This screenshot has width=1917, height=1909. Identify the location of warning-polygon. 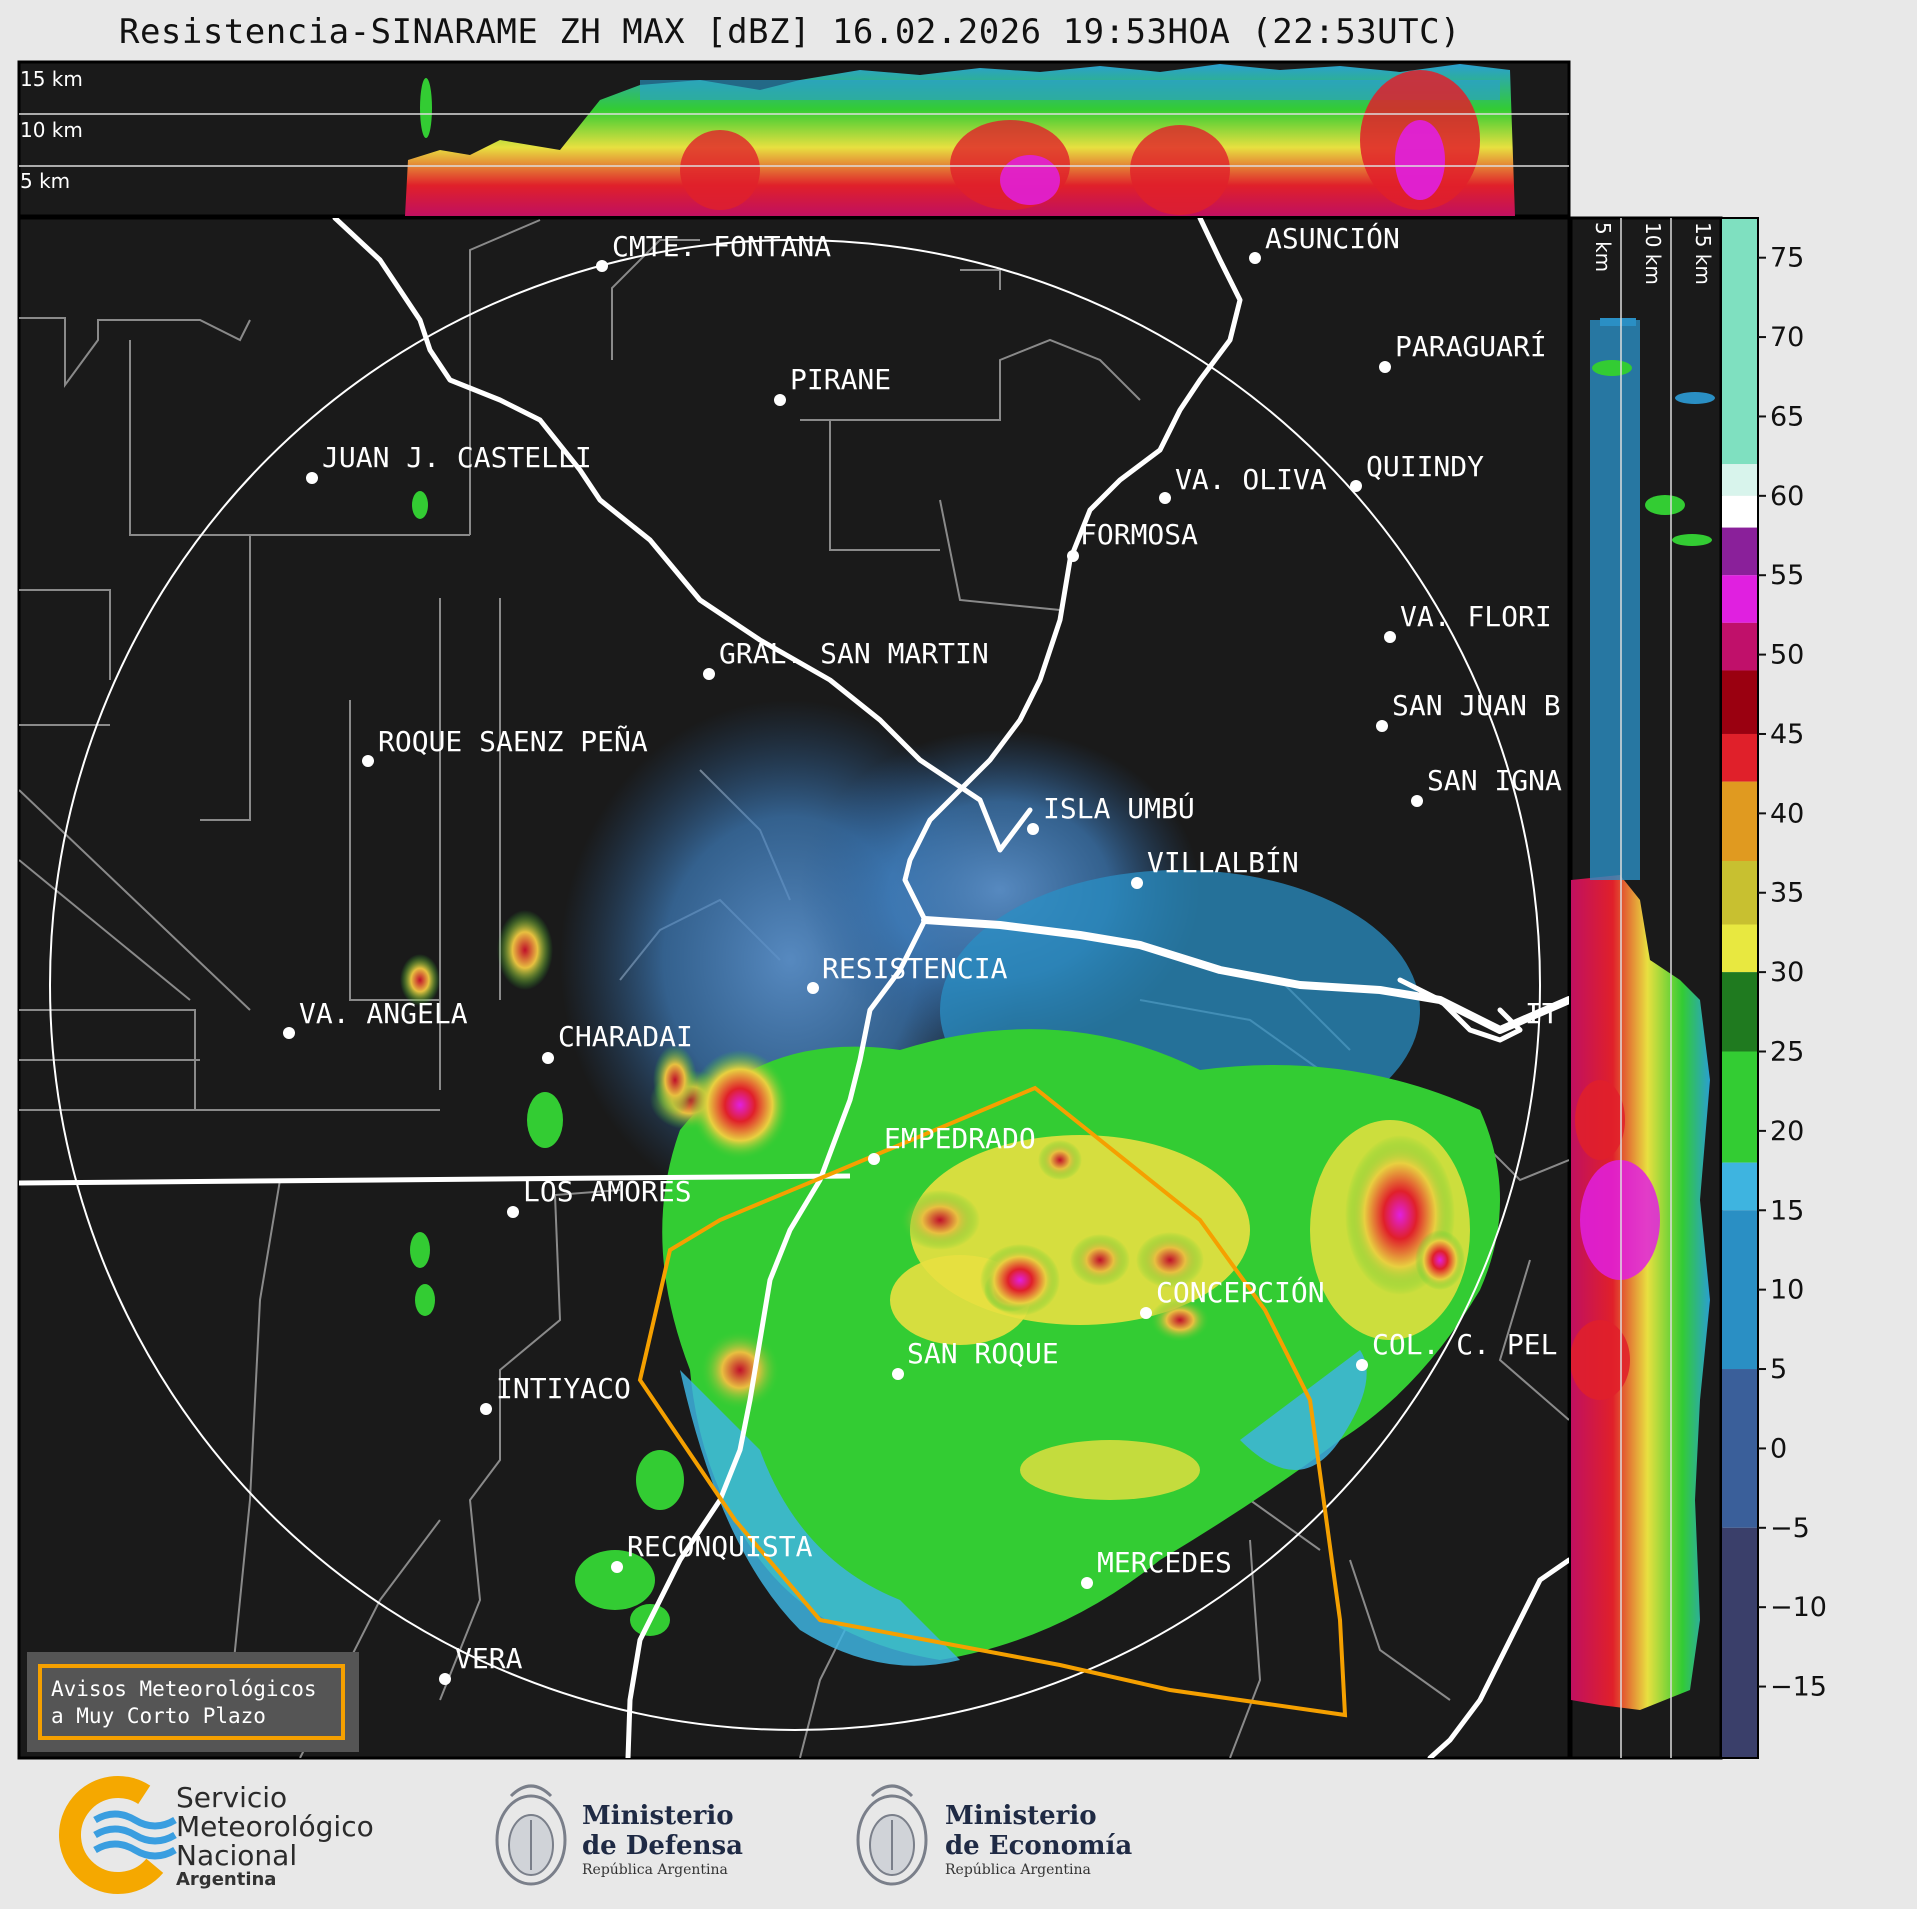
(992, 1401).